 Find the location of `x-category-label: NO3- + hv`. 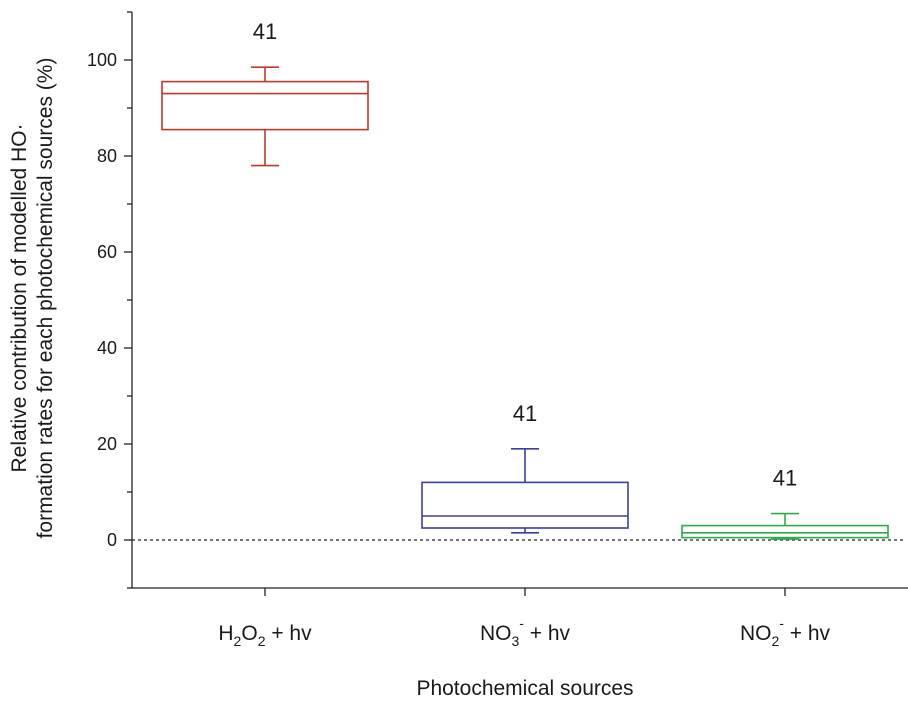

x-category-label: NO3- + hv is located at coordinates (525, 632).